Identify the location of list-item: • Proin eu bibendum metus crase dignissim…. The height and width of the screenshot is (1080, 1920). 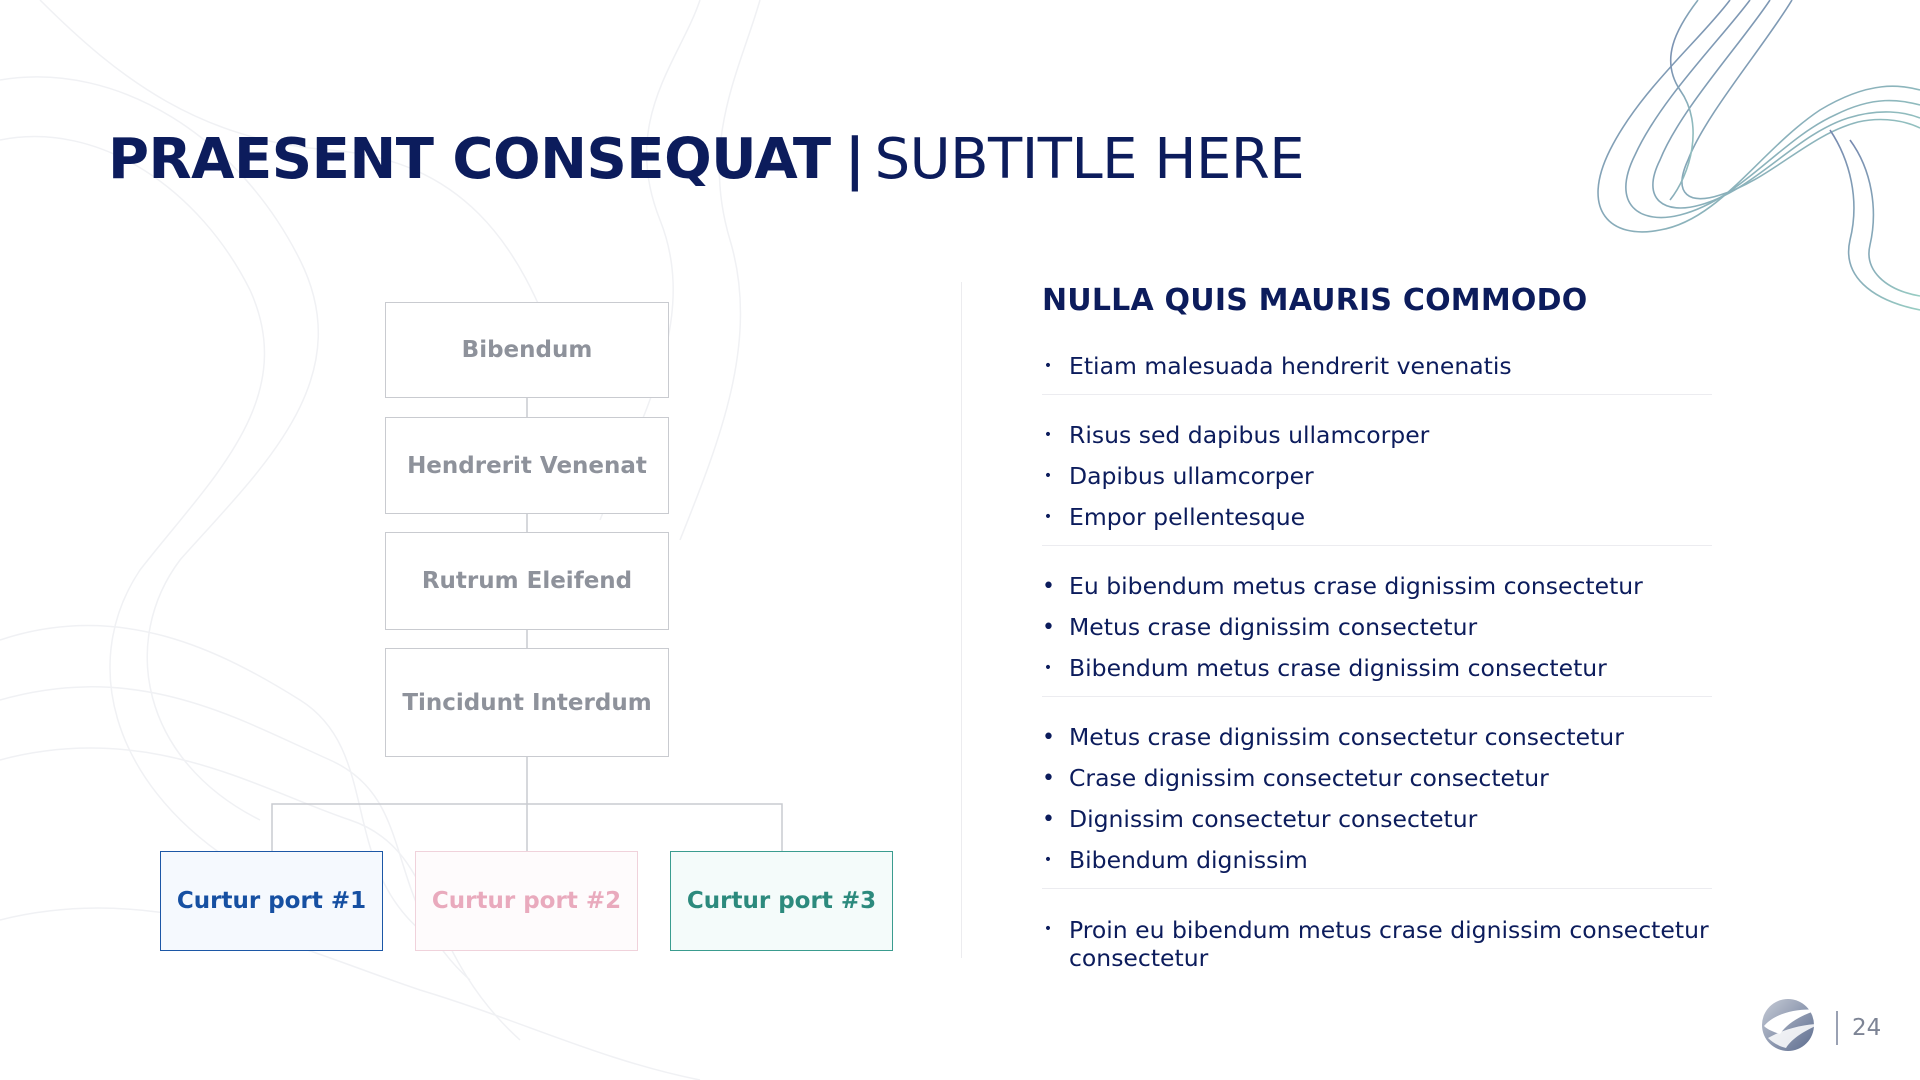
(1377, 942).